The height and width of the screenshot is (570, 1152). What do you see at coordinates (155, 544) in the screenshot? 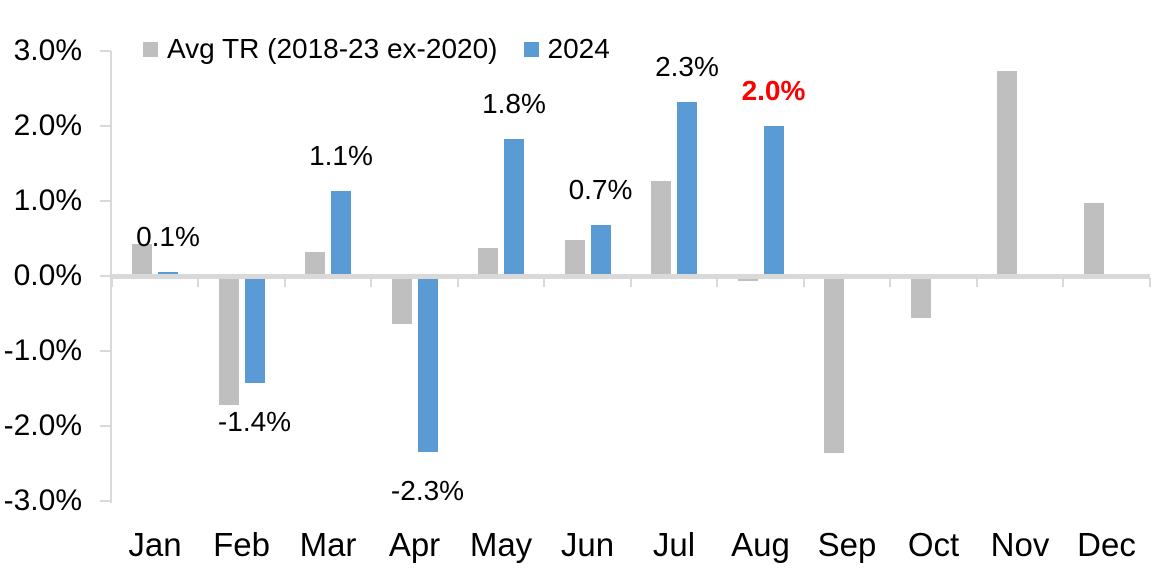
I see `x-axis-label-jan: Jan` at bounding box center [155, 544].